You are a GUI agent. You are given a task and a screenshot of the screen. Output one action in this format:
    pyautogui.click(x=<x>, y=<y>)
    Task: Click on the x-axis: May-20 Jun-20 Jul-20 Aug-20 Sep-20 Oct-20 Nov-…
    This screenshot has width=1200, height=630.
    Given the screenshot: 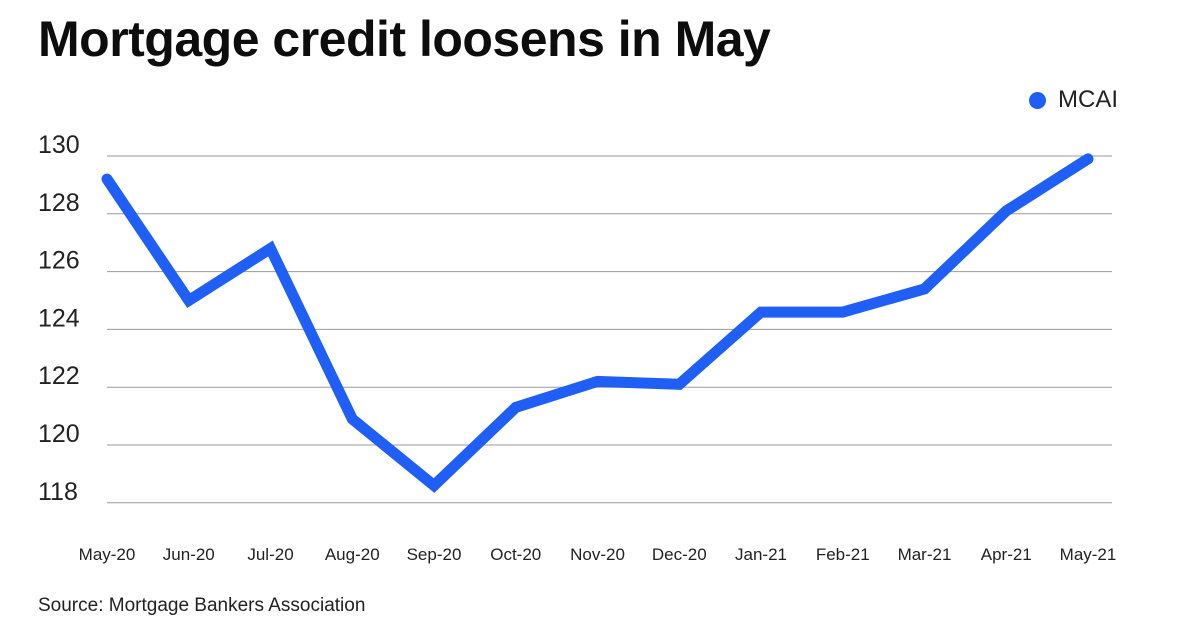 What is the action you would take?
    pyautogui.click(x=598, y=554)
    